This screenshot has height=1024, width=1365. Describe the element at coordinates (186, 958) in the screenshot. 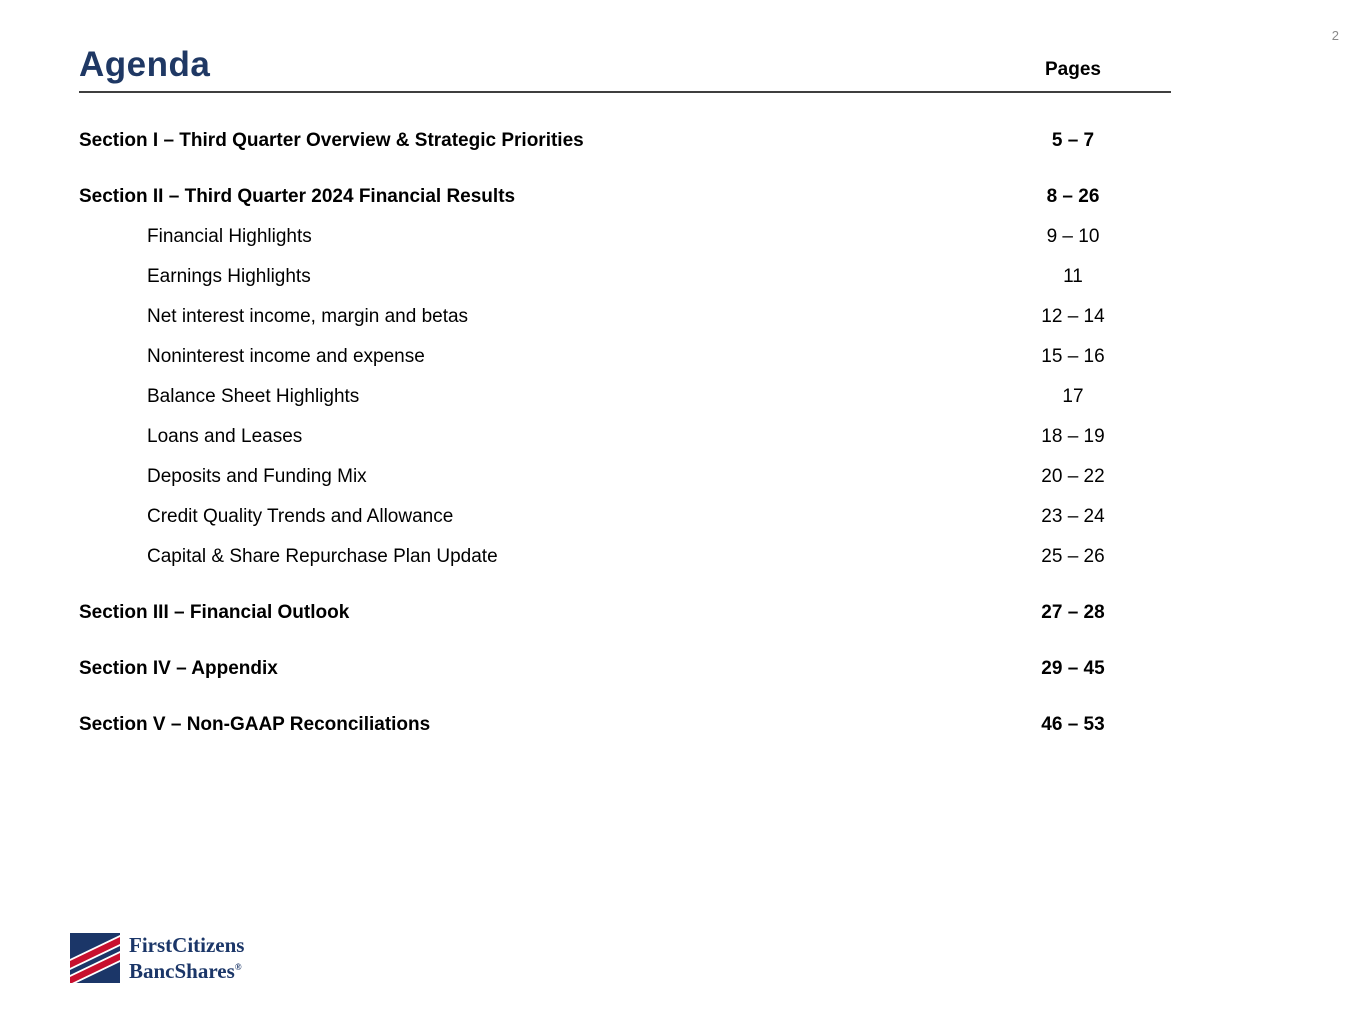

I see `company-logo-text: FirstCitizens BancShares®` at that location.